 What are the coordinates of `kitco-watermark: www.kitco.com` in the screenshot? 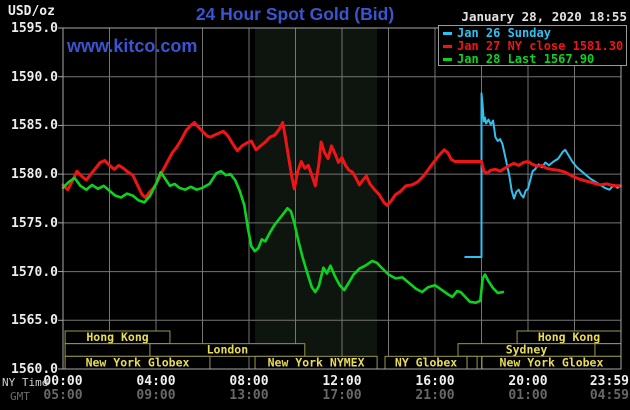 It's located at (132, 46).